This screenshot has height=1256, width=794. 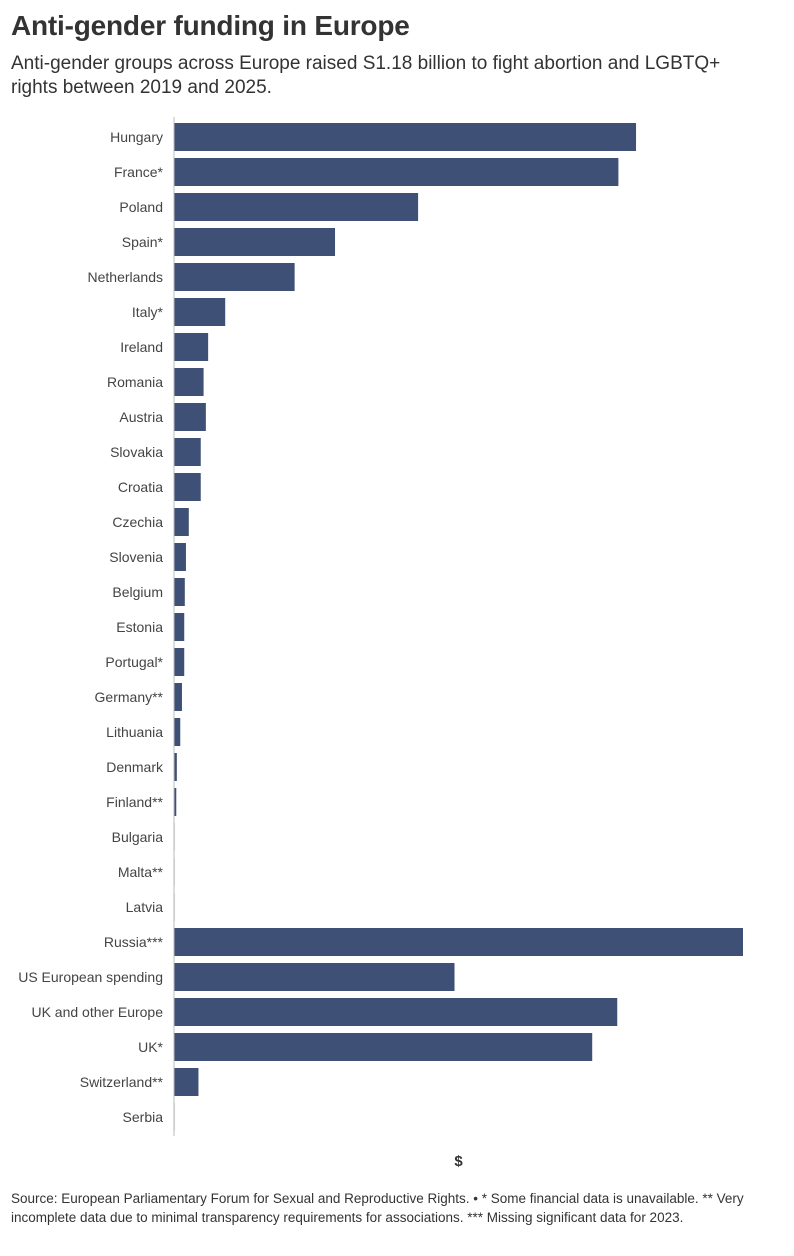 I want to click on bar-italy, so click(x=200, y=312).